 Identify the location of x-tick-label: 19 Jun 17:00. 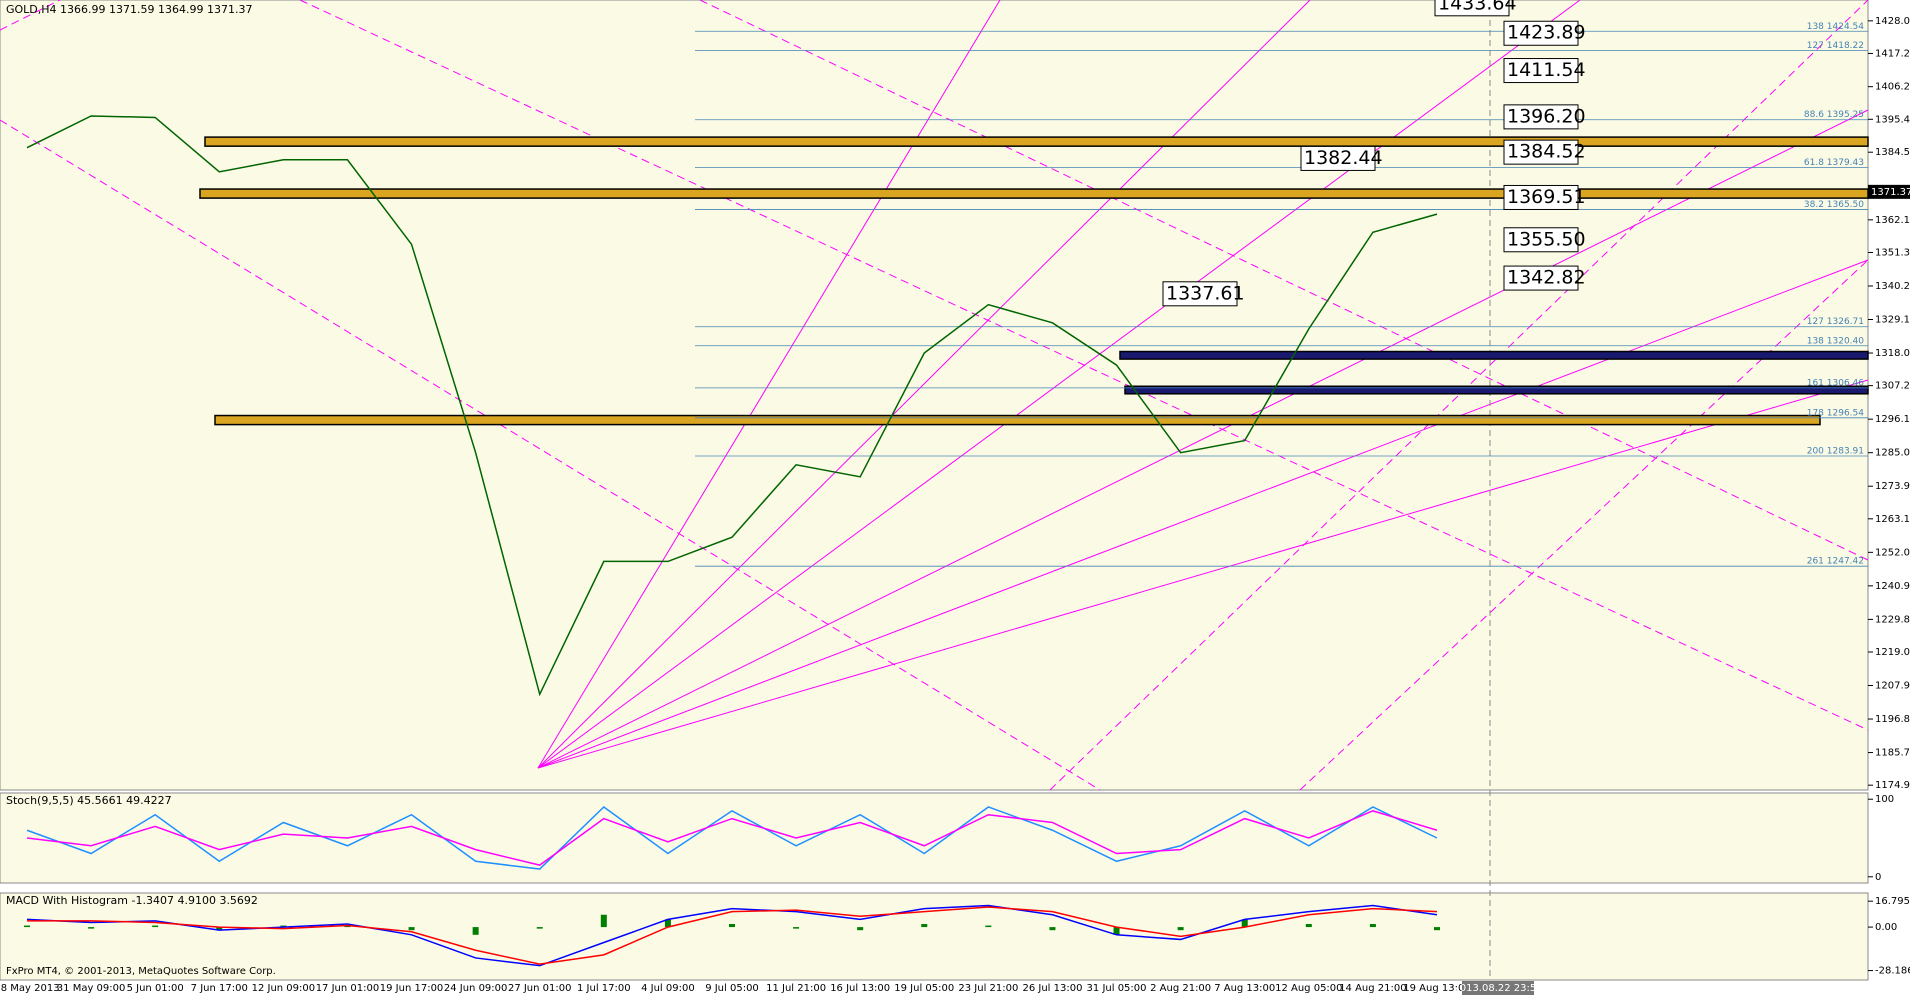
(412, 988).